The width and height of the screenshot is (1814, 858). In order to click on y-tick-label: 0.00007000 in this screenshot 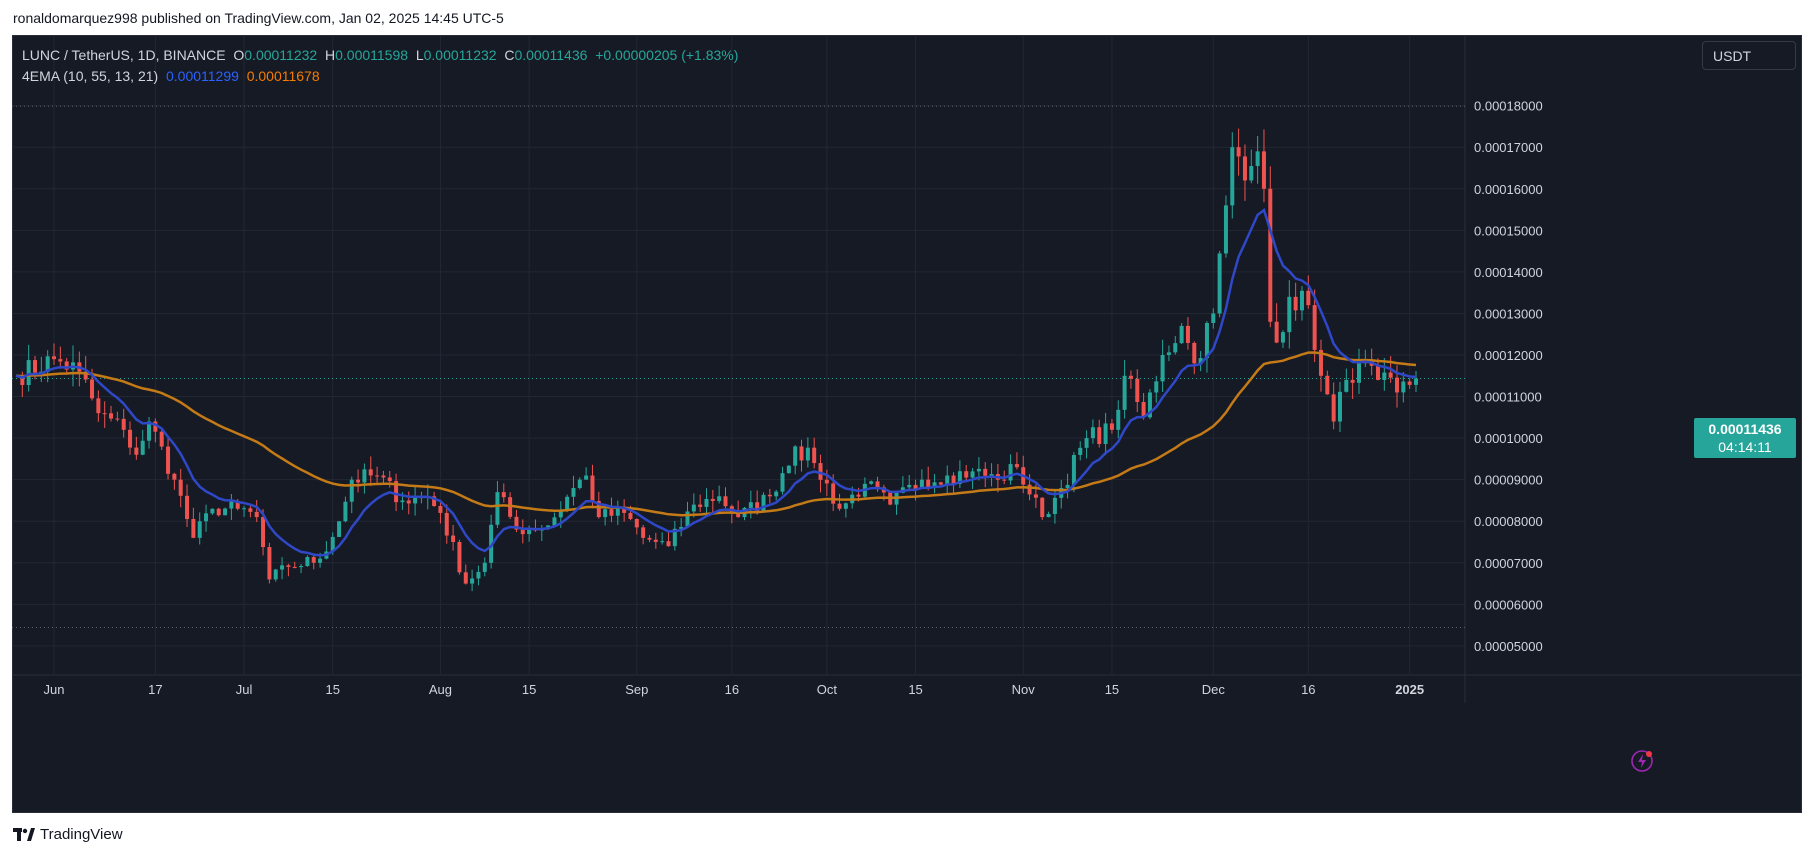, I will do `click(1508, 563)`.